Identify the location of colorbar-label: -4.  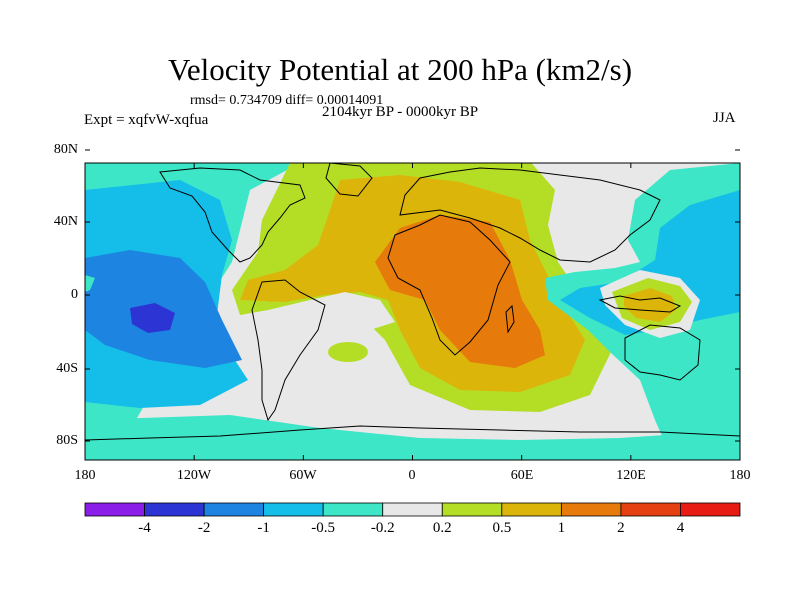
(144, 528).